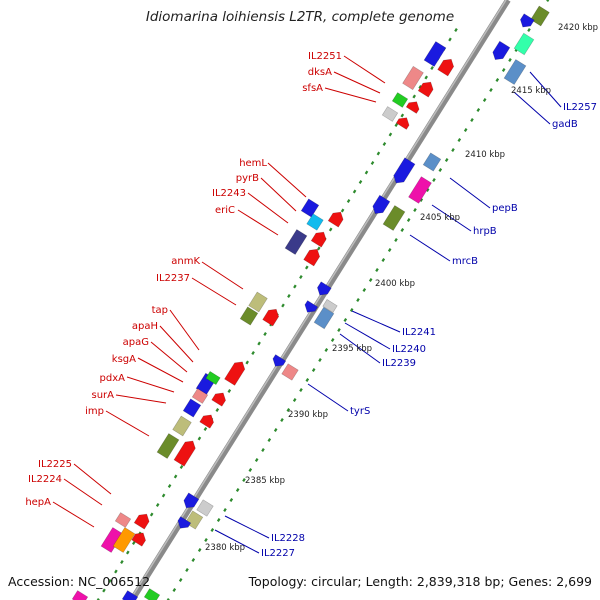  Describe the element at coordinates (485, 155) in the screenshot. I see `kbp-label: 2410 kbp` at that location.